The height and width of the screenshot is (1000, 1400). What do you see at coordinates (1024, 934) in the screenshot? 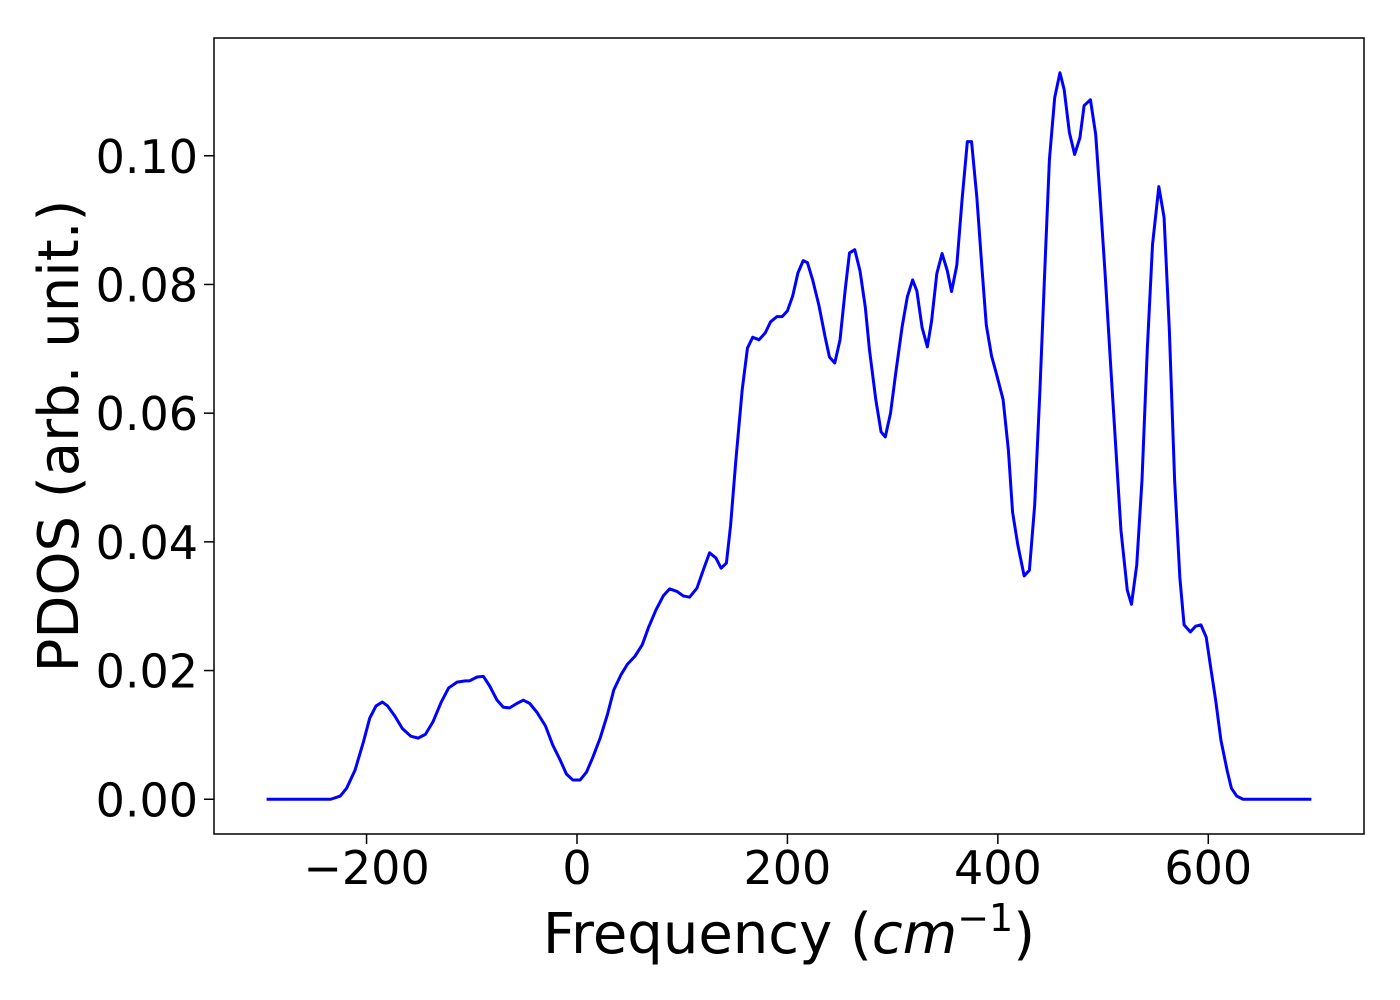
I see `x-label-part: )` at bounding box center [1024, 934].